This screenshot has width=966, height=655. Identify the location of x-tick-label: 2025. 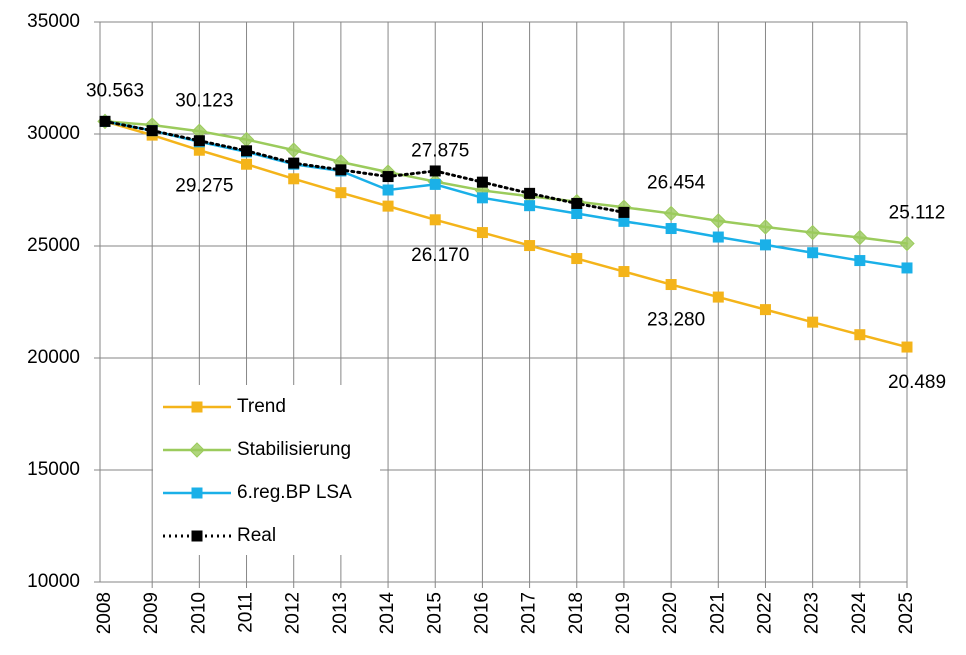
(906, 613).